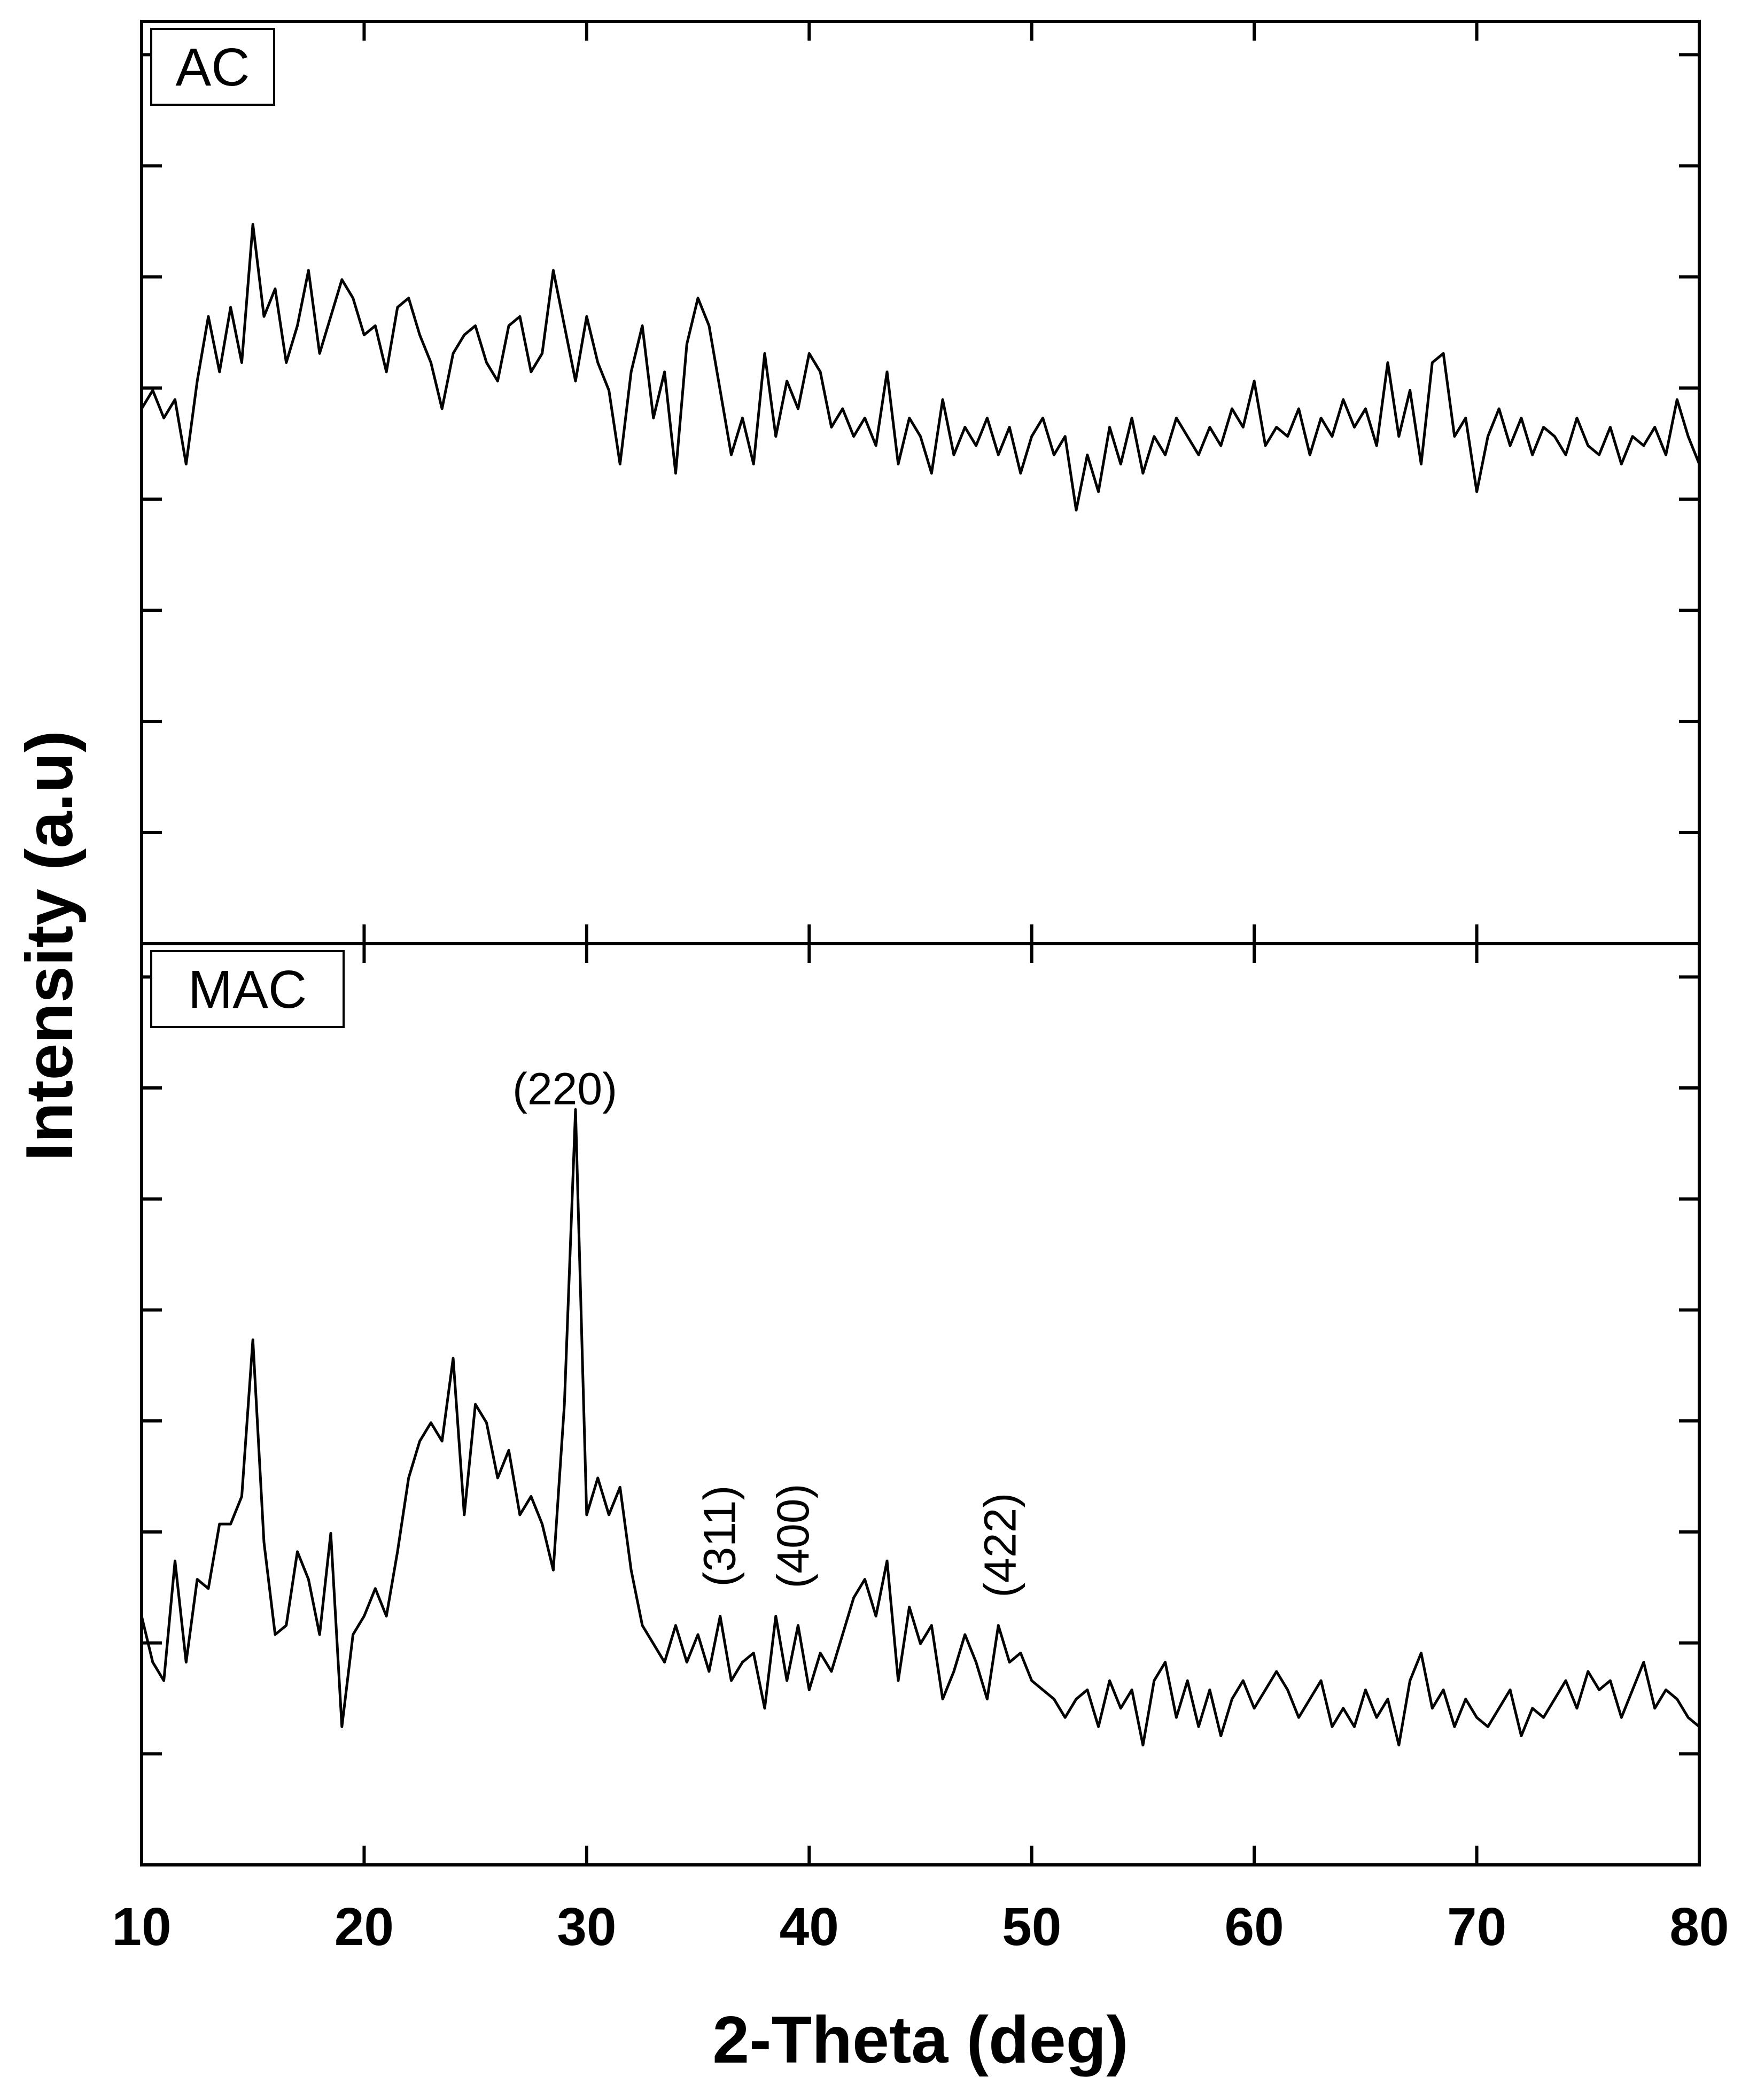 The height and width of the screenshot is (2100, 1757). I want to click on peak-label: (400), so click(793, 1536).